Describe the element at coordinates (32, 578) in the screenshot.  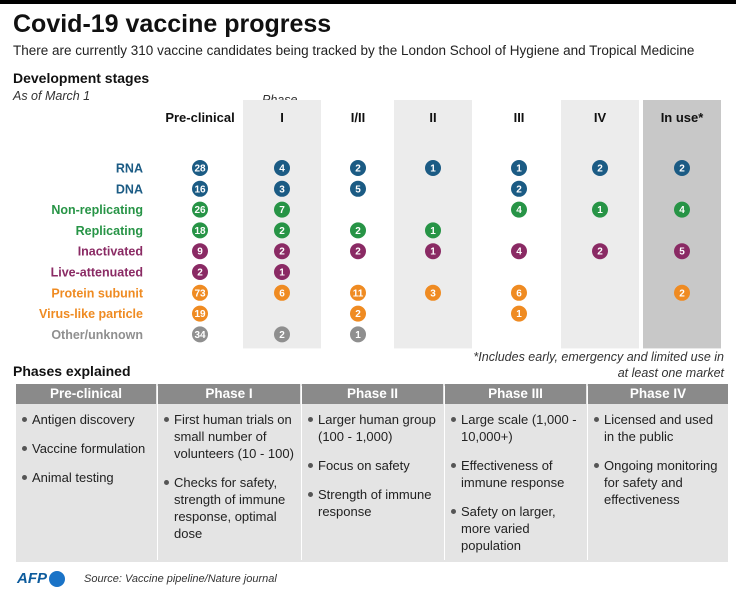
I see `afp-logo-text: AFP` at that location.